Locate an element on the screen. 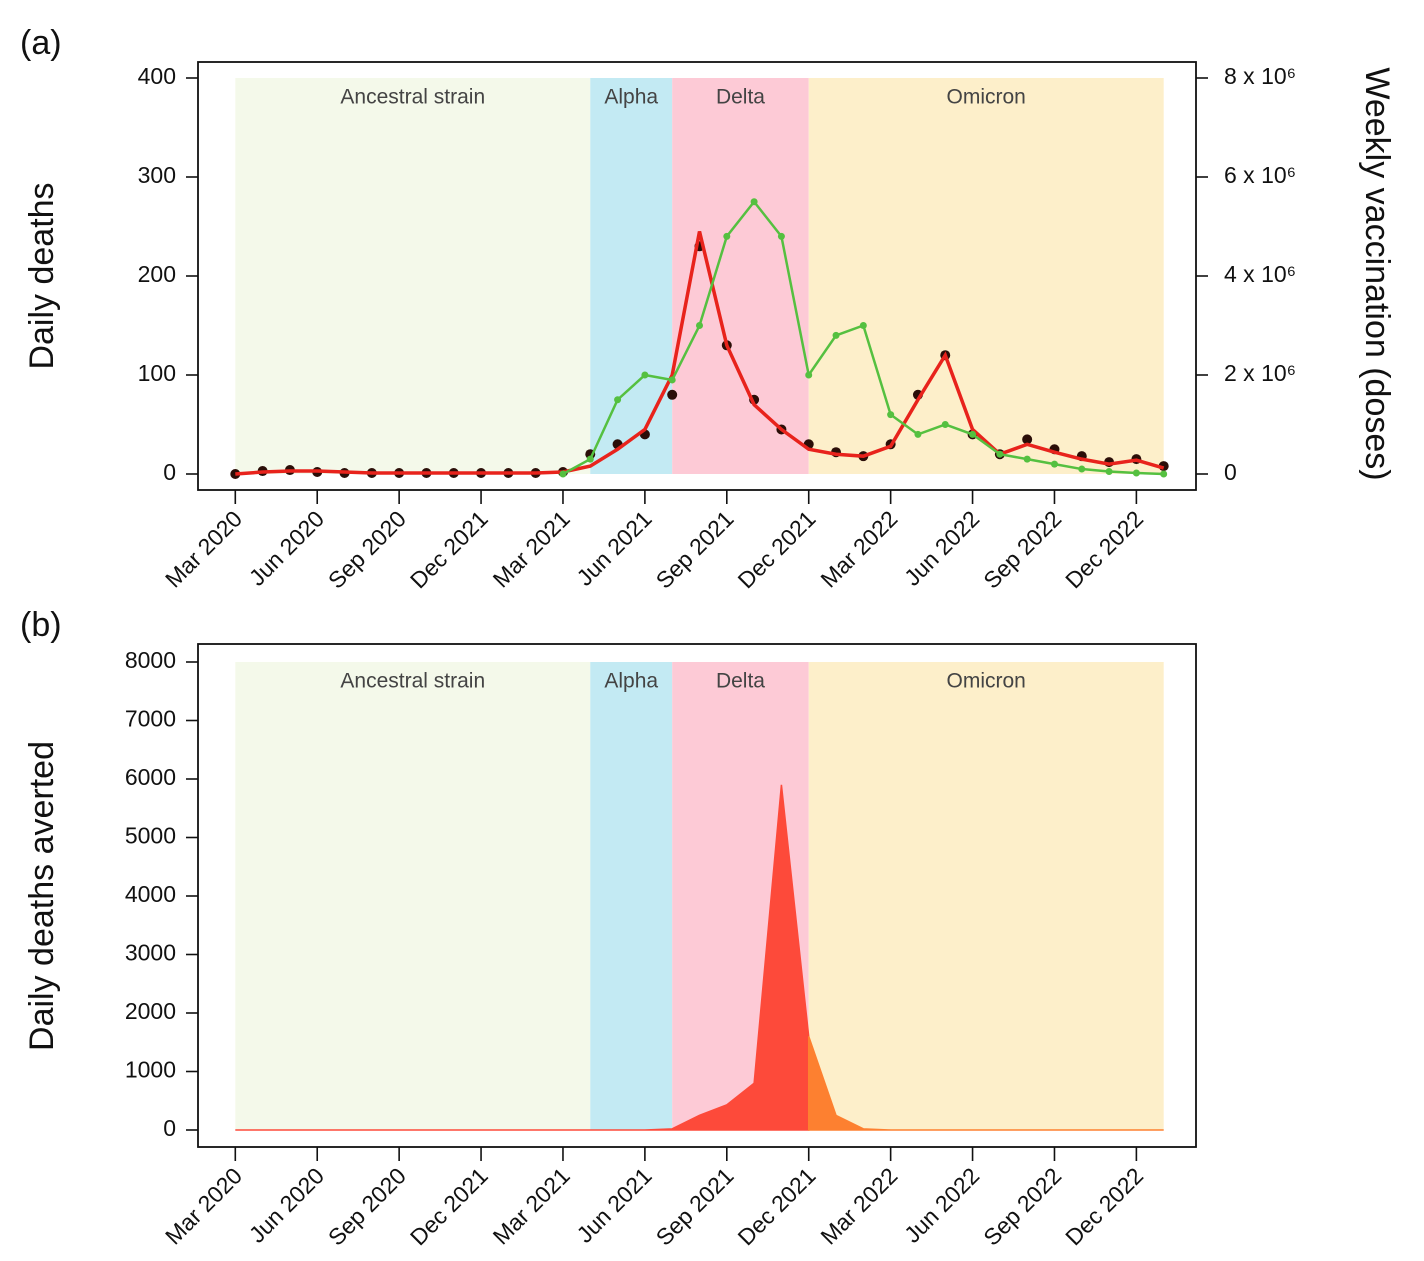  y-tick-label: 2000 is located at coordinates (150, 1011).